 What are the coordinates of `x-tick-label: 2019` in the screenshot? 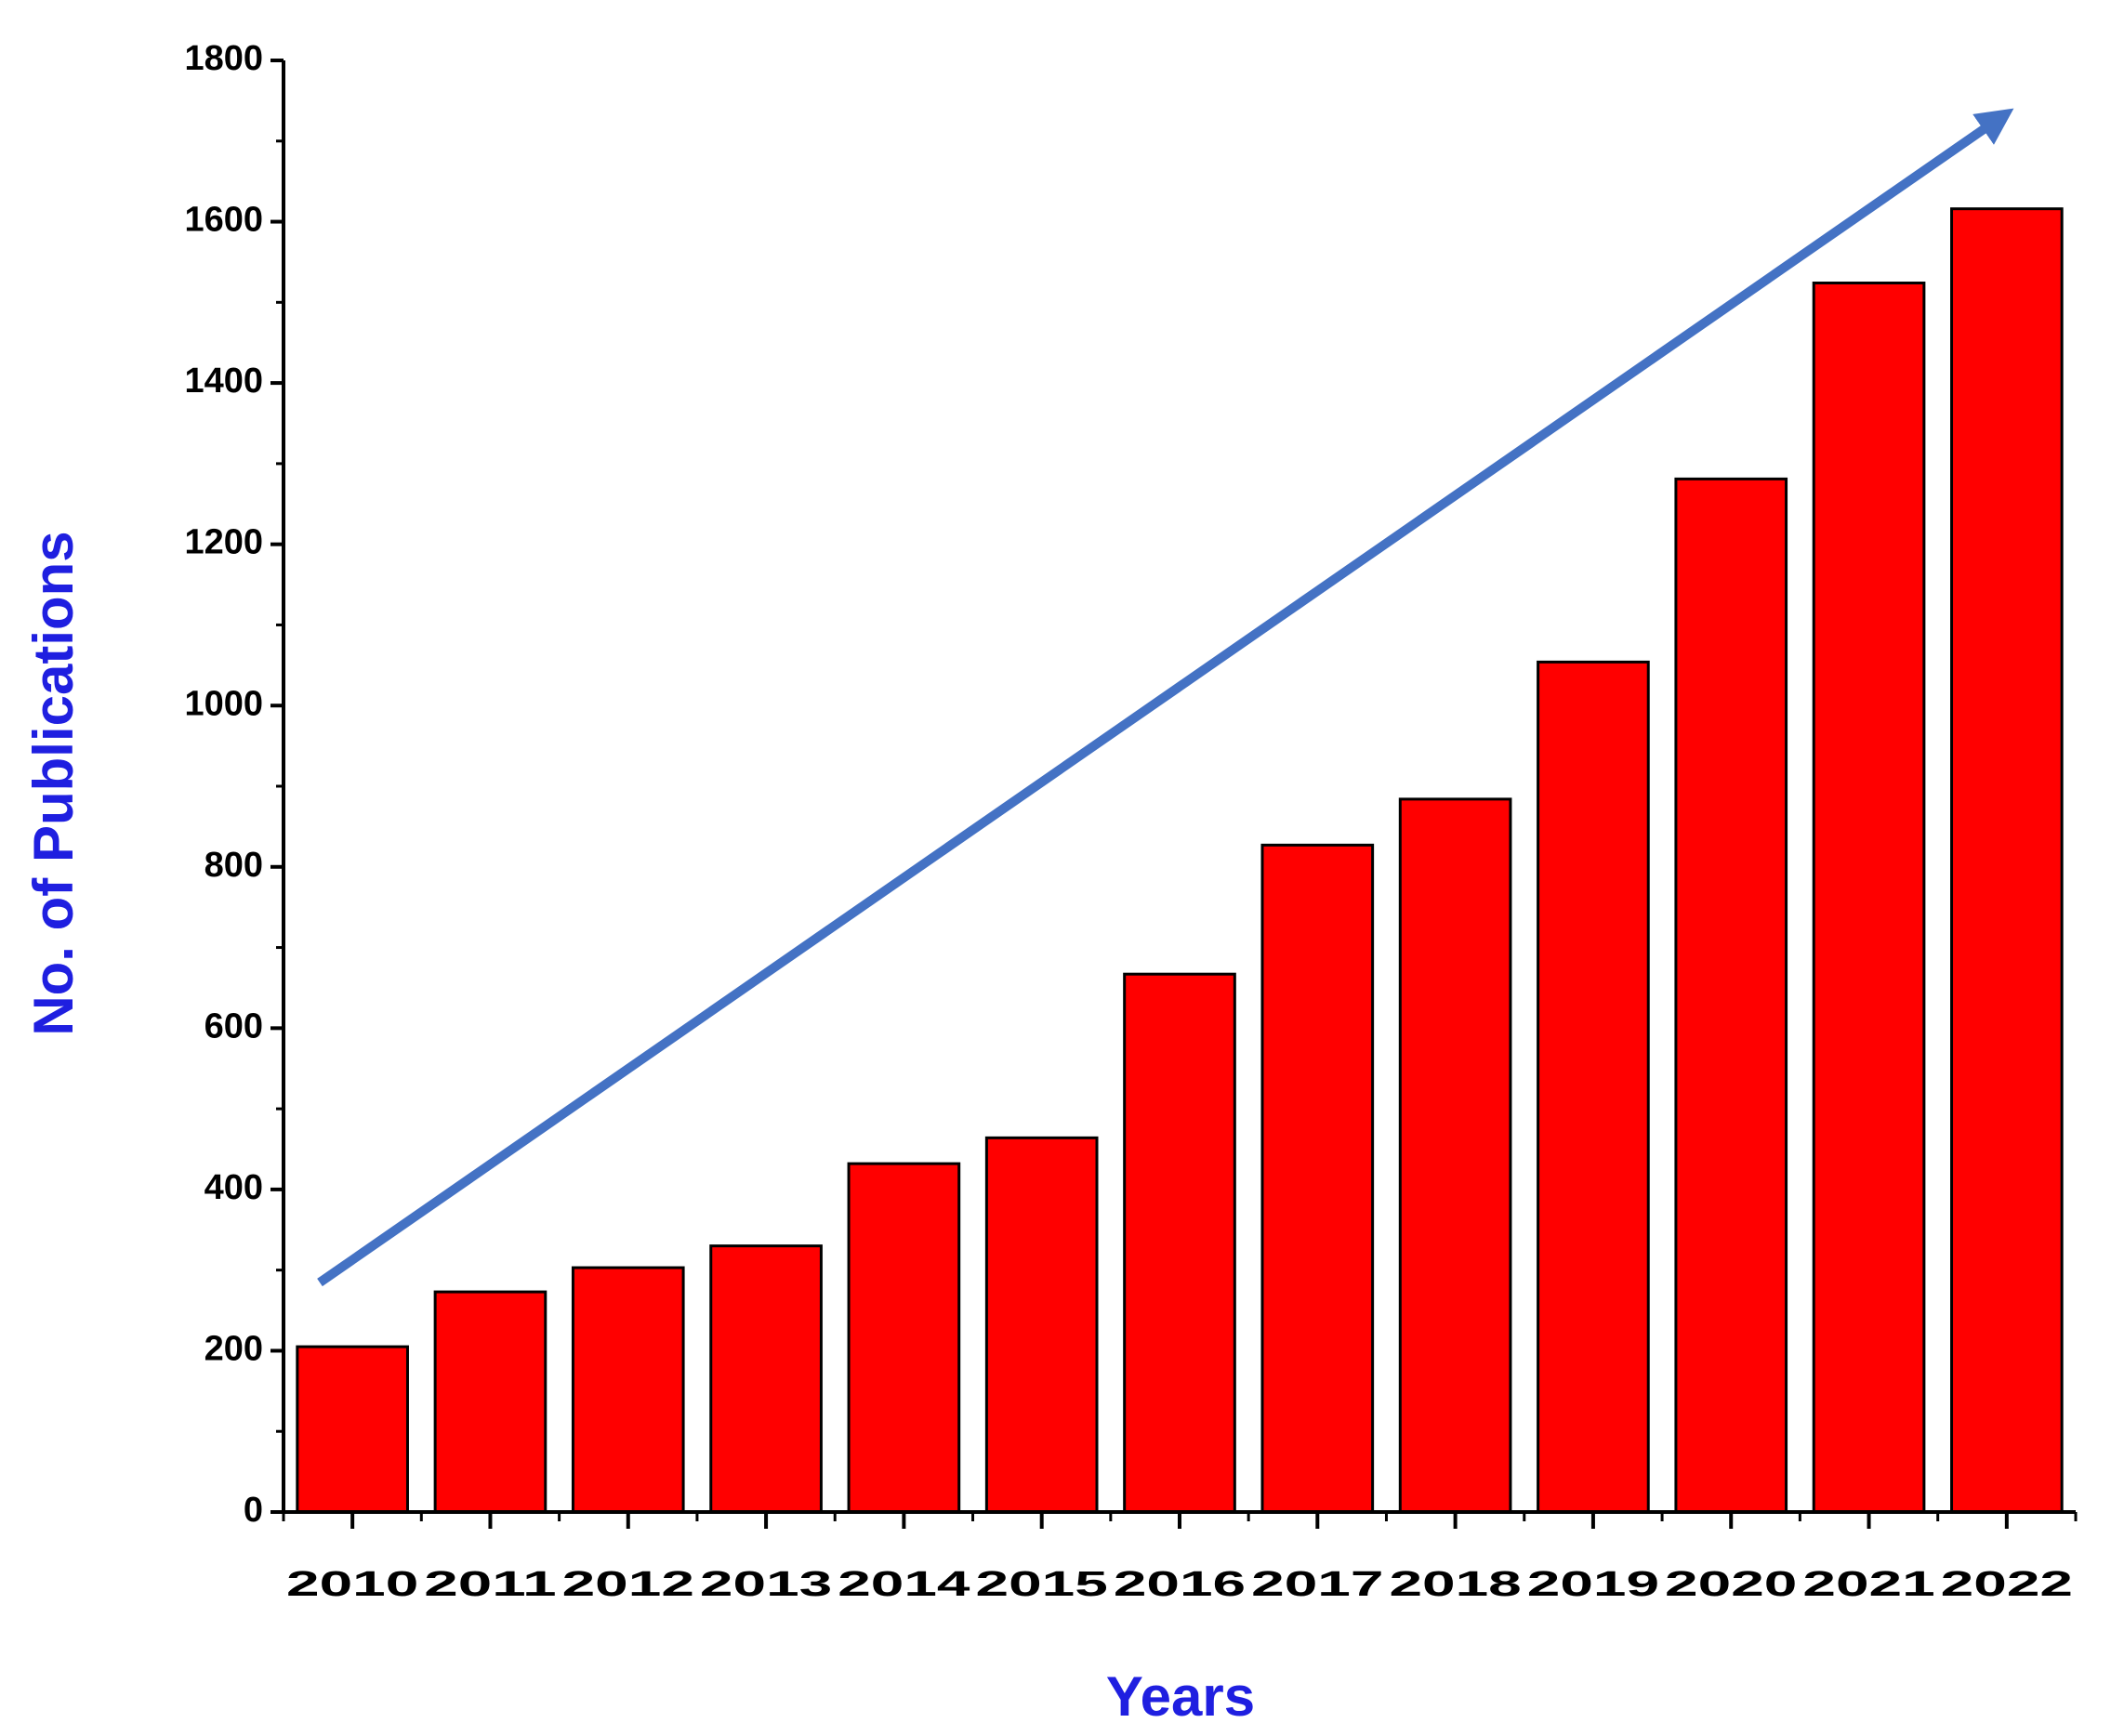 It's located at (1593, 1584).